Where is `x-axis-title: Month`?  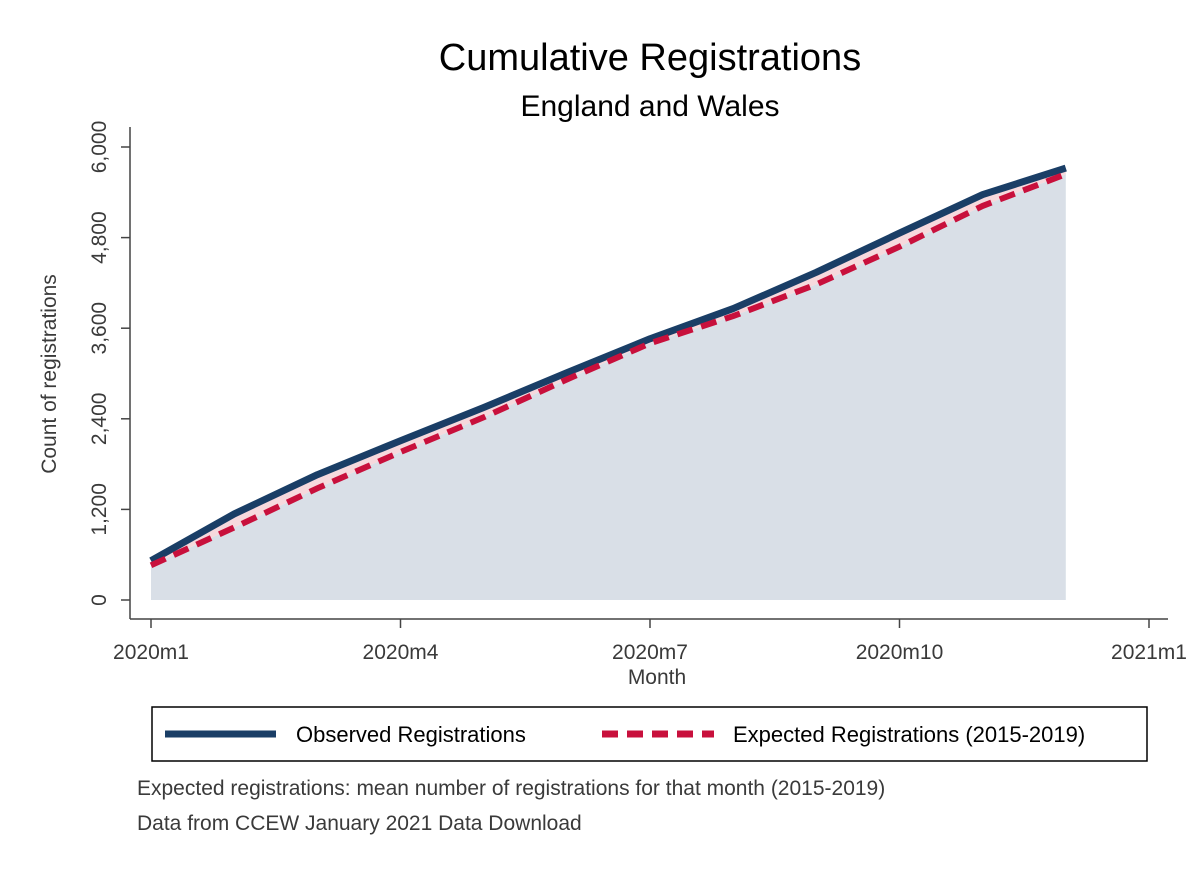 x-axis-title: Month is located at coordinates (657, 677).